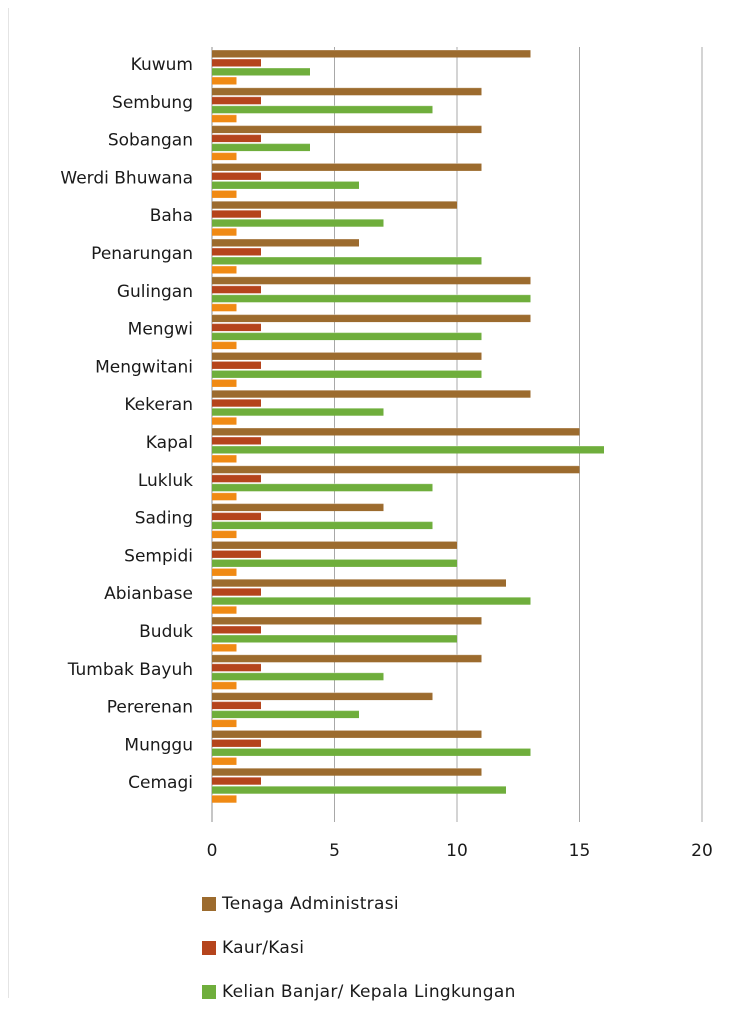 The height and width of the screenshot is (1025, 741). Describe the element at coordinates (150, 141) in the screenshot. I see `category-label: Sobangan` at that location.